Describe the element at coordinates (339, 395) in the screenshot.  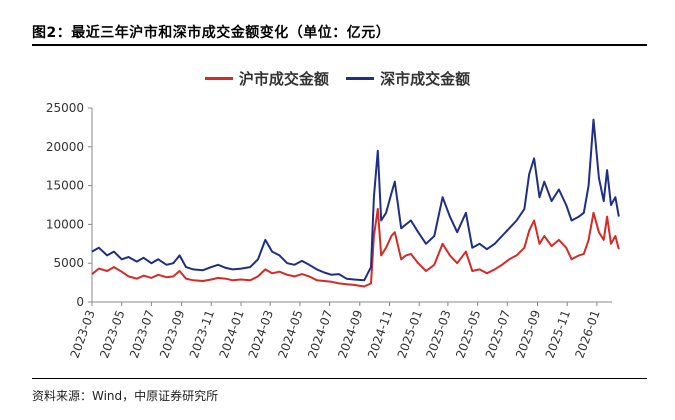
I see `figure-footer: 资料来源：Wind，中原证券研究所` at that location.